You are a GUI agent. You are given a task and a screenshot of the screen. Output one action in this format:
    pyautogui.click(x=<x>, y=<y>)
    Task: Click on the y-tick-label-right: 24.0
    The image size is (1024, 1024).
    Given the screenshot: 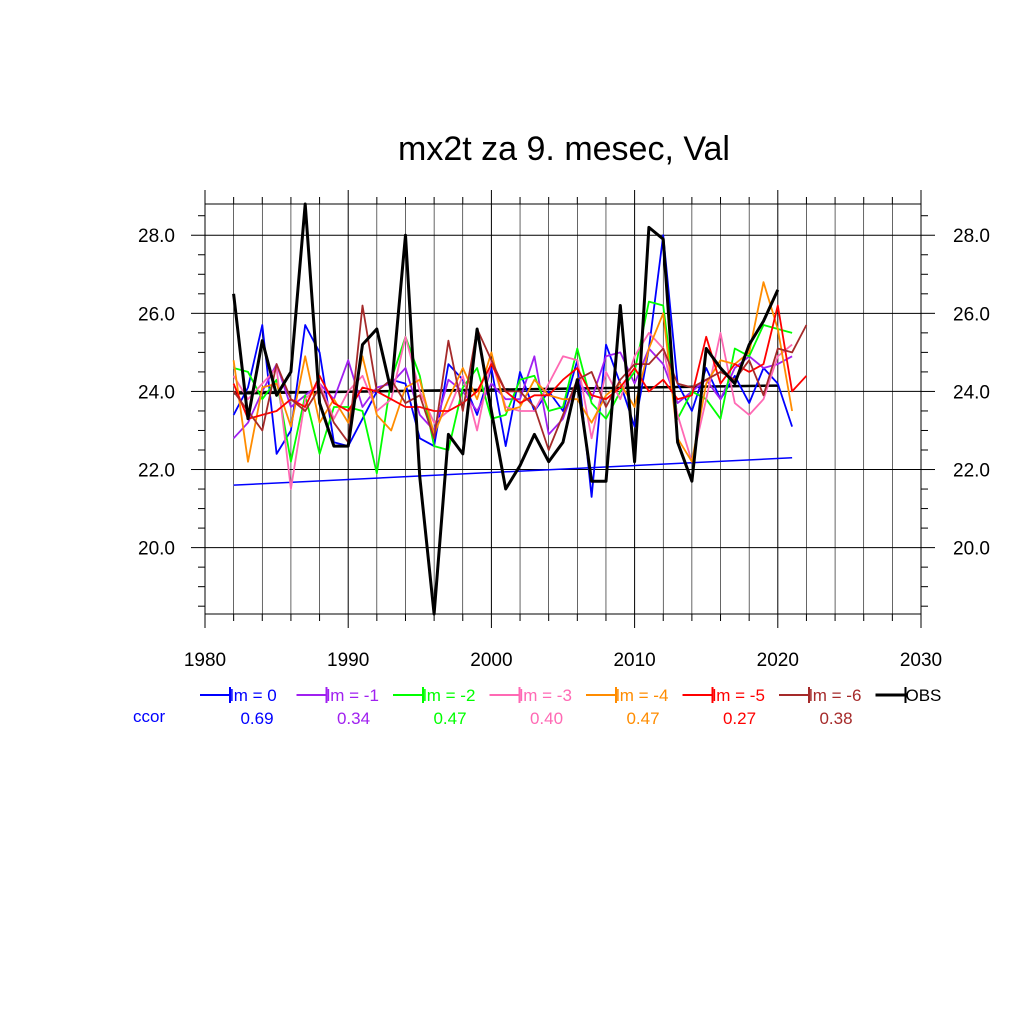 What is the action you would take?
    pyautogui.click(x=971, y=392)
    